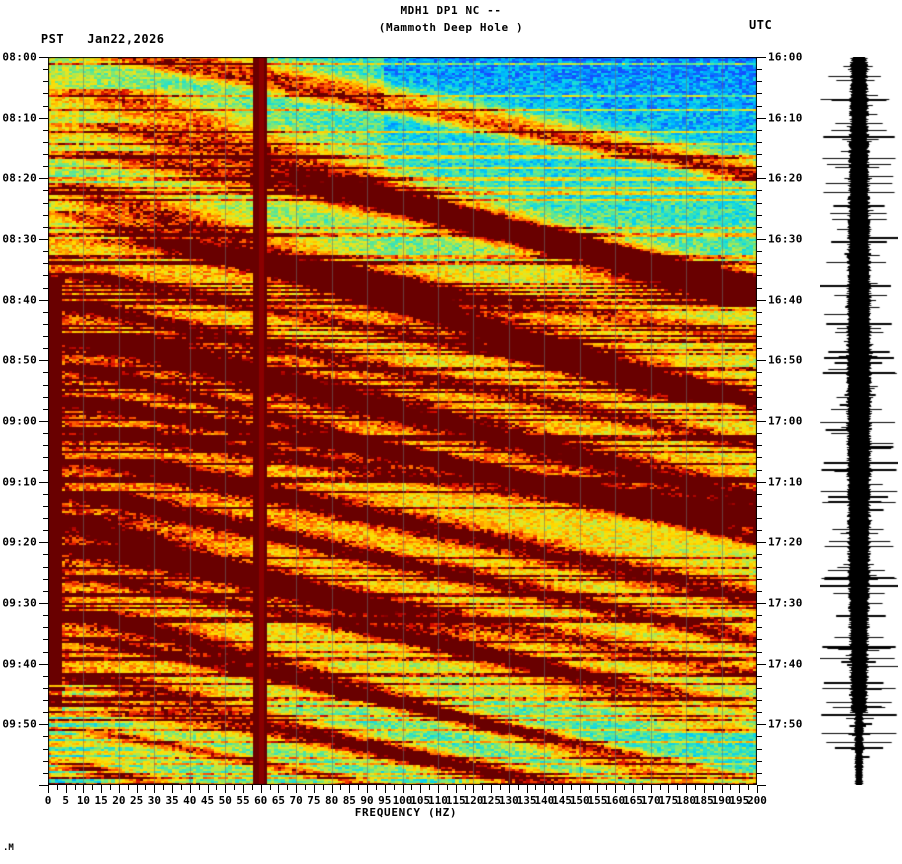  I want to click on pst-time-label: 08:50, so click(19, 360).